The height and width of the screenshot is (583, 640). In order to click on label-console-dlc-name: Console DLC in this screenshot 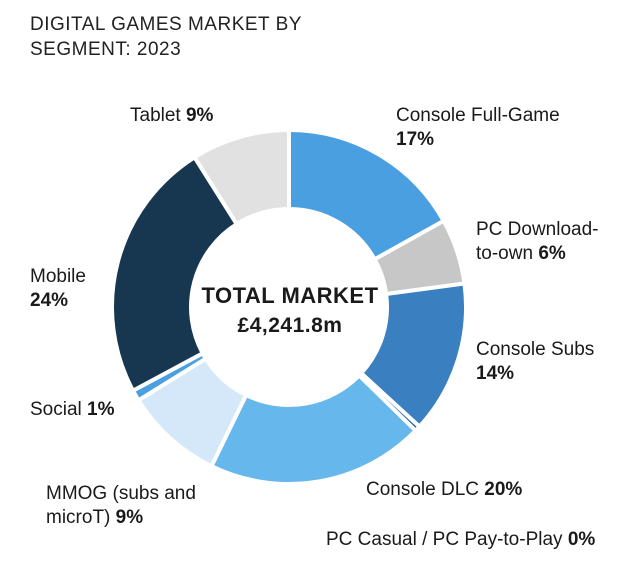, I will do `click(422, 489)`.